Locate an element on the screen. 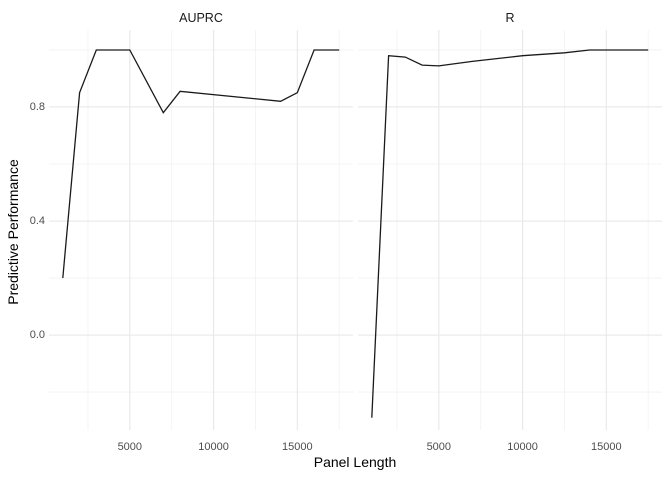  y-tick-label: 0.4 is located at coordinates (37, 221).